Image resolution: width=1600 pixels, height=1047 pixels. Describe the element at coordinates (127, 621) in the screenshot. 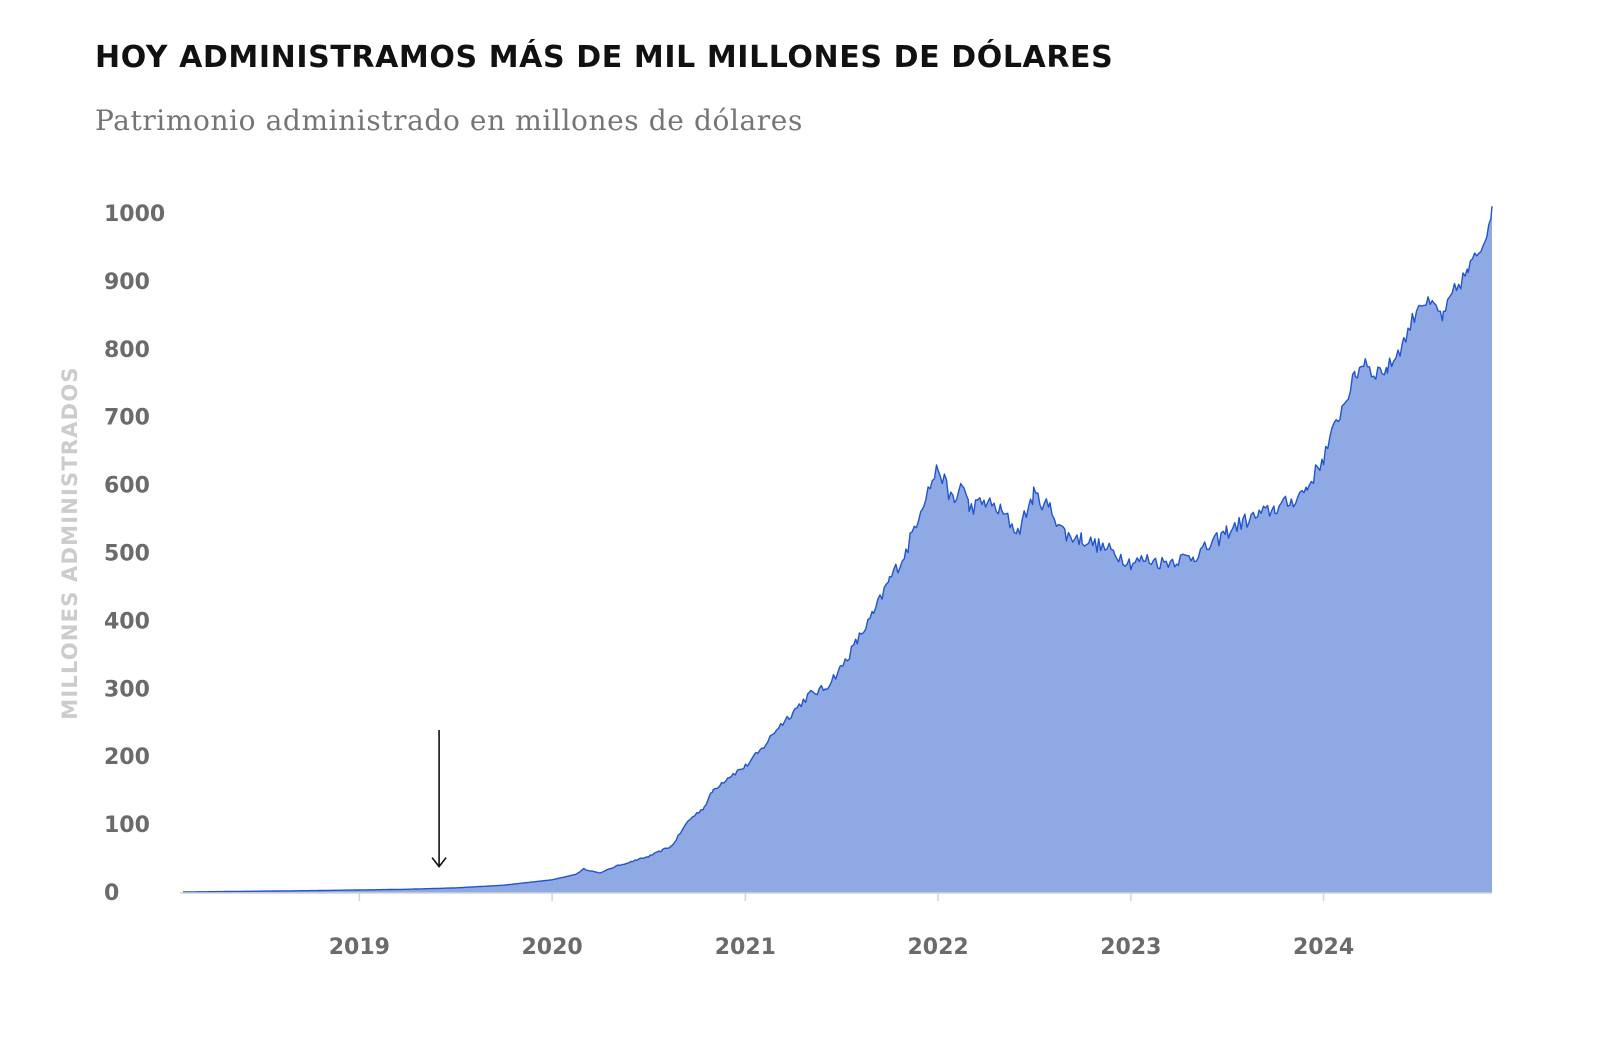

I see `y-tick-label-400: 400` at that location.